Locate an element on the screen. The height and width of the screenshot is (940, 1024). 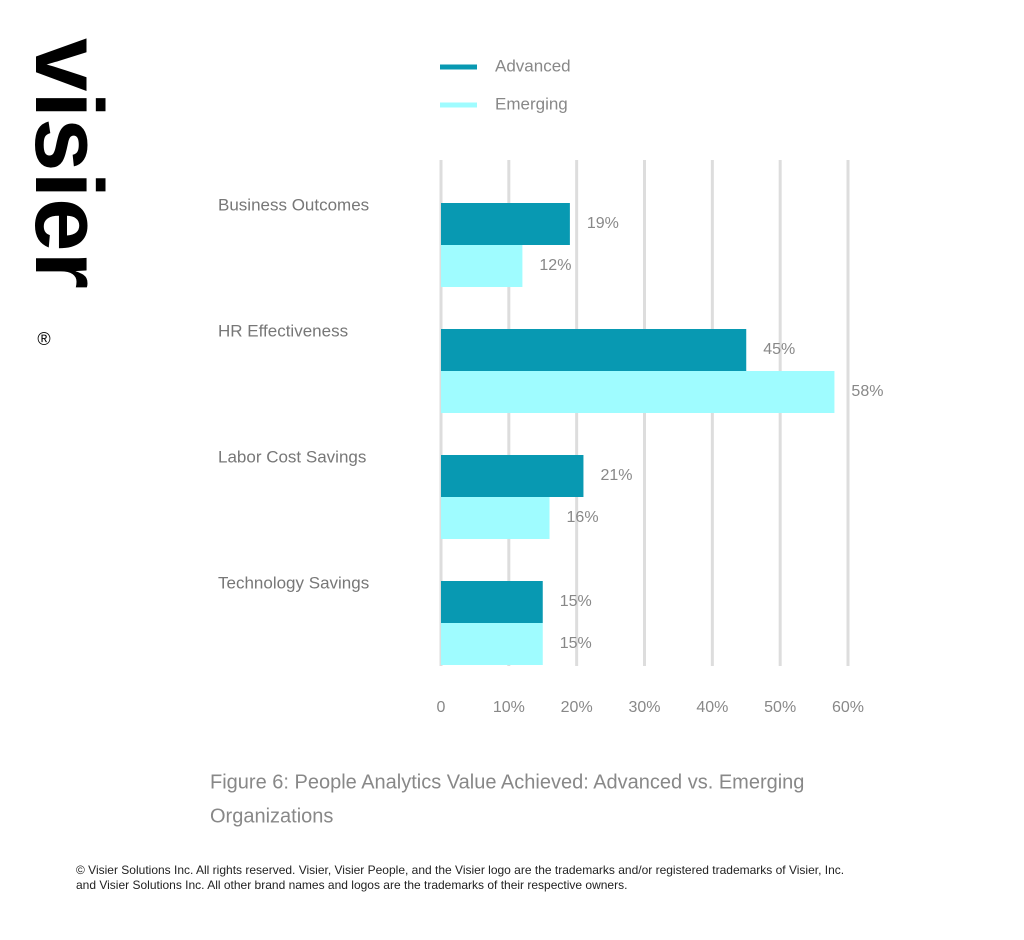
legend-label: Emerging is located at coordinates (531, 103).